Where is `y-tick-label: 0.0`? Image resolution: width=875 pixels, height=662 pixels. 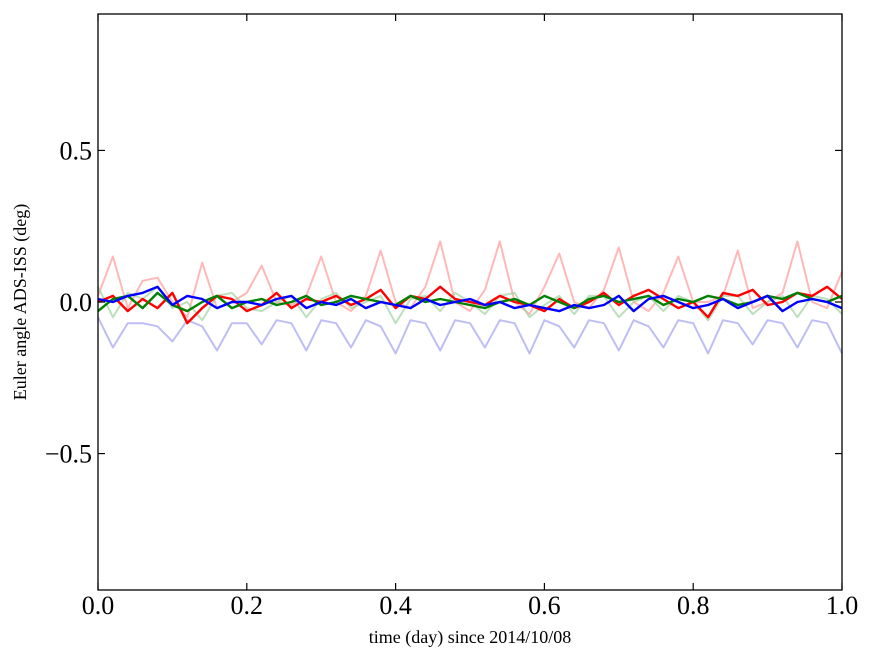
y-tick-label: 0.0 is located at coordinates (76, 302).